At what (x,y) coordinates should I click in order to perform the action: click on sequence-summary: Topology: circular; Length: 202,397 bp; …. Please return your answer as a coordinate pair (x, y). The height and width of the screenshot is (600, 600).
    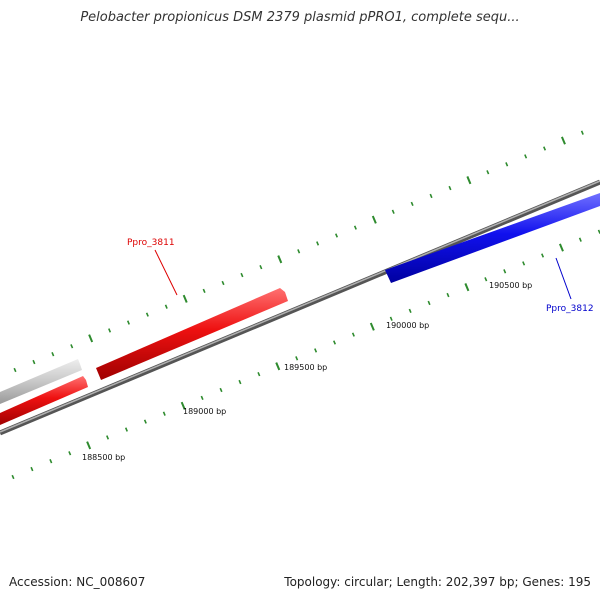
    Looking at the image, I should click on (437, 582).